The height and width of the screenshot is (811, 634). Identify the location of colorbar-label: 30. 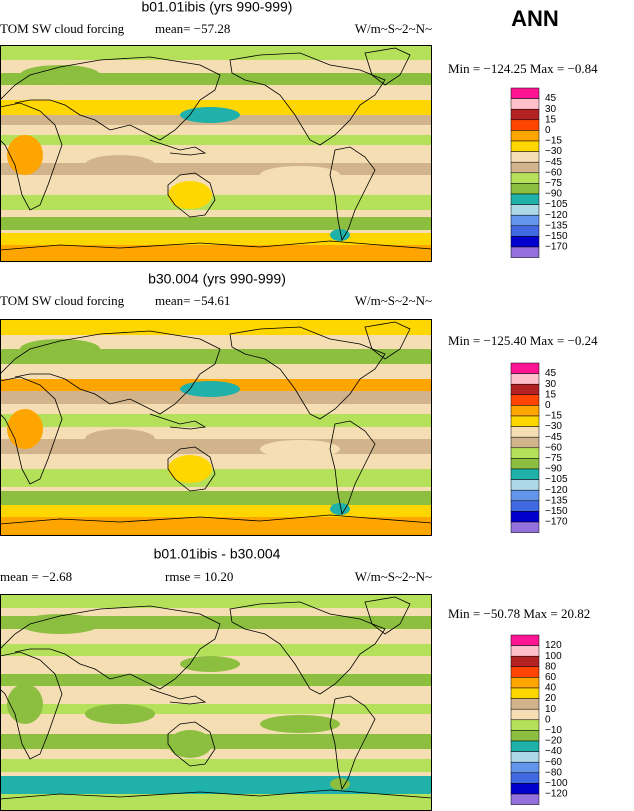
(551, 384).